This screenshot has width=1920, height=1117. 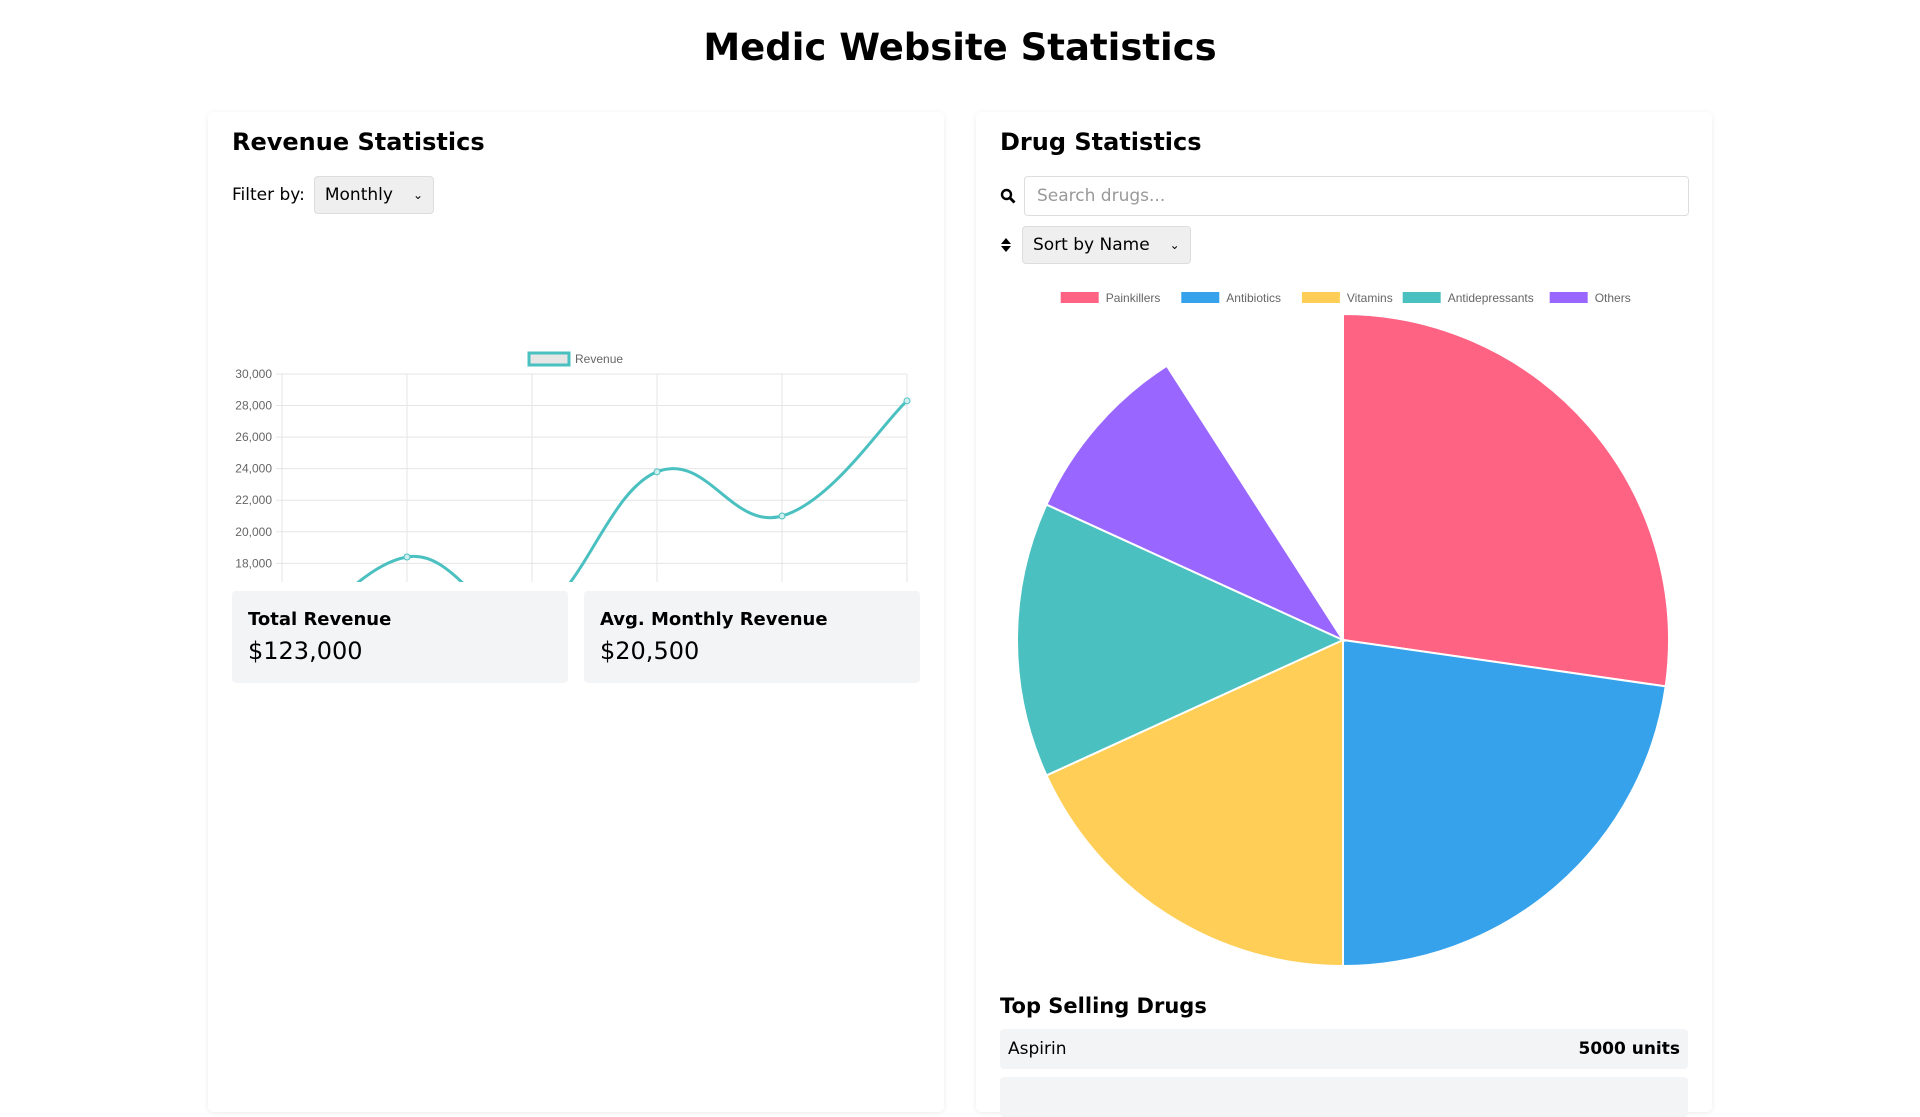 What do you see at coordinates (650, 651) in the screenshot?
I see `avg-revenue-value: $20,500` at bounding box center [650, 651].